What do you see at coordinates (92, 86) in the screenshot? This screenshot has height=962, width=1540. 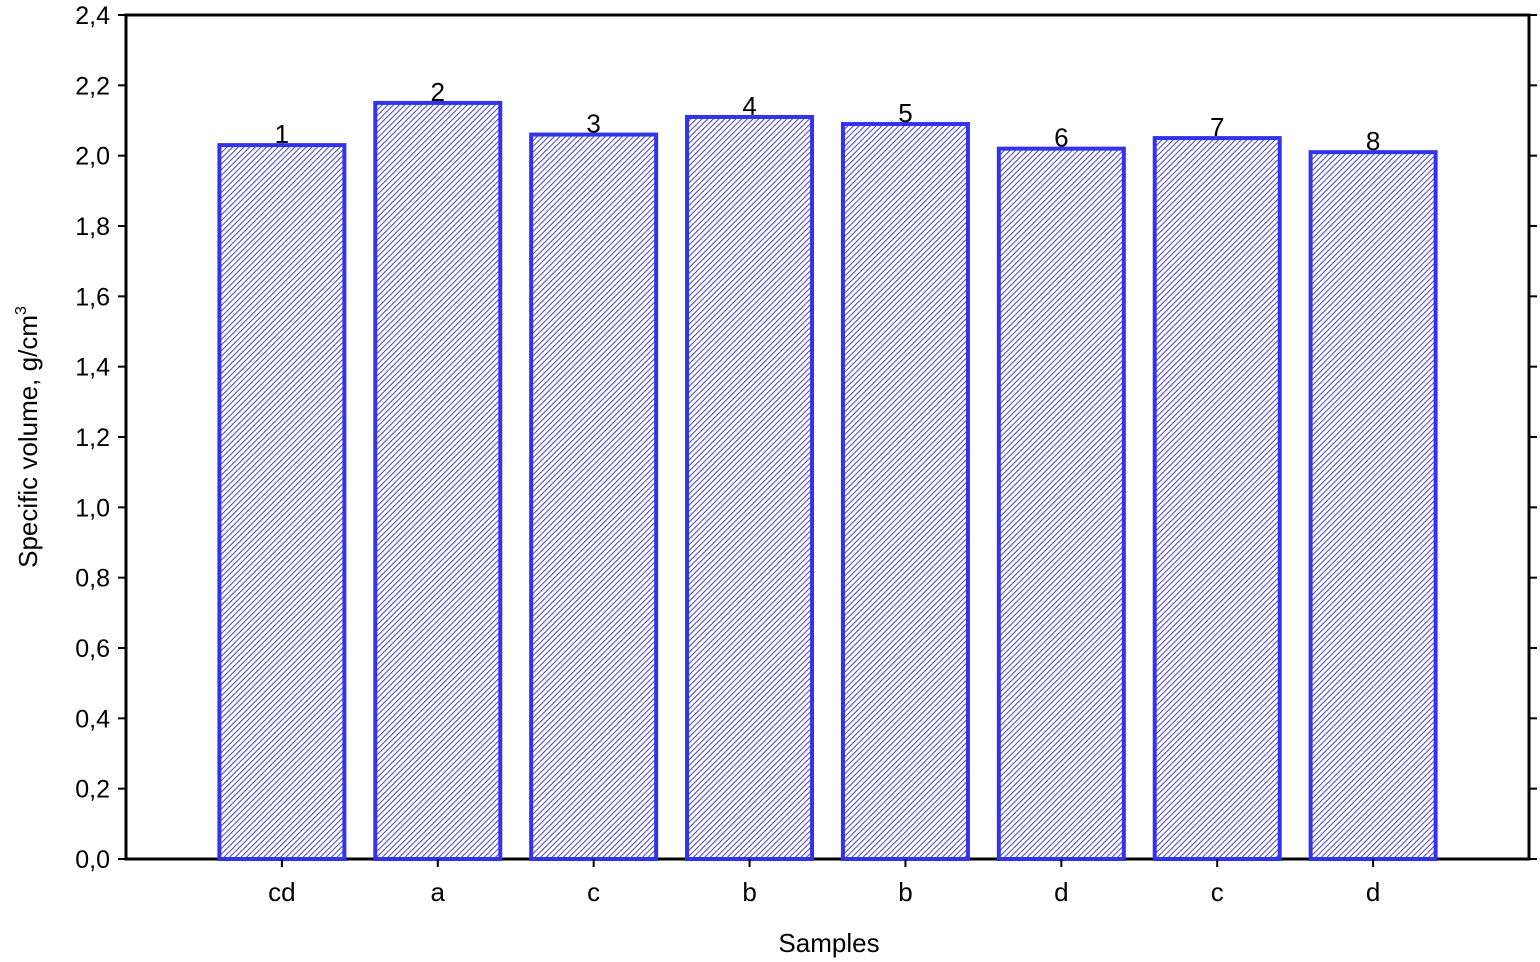 I see `y-tick-label: 2,2` at bounding box center [92, 86].